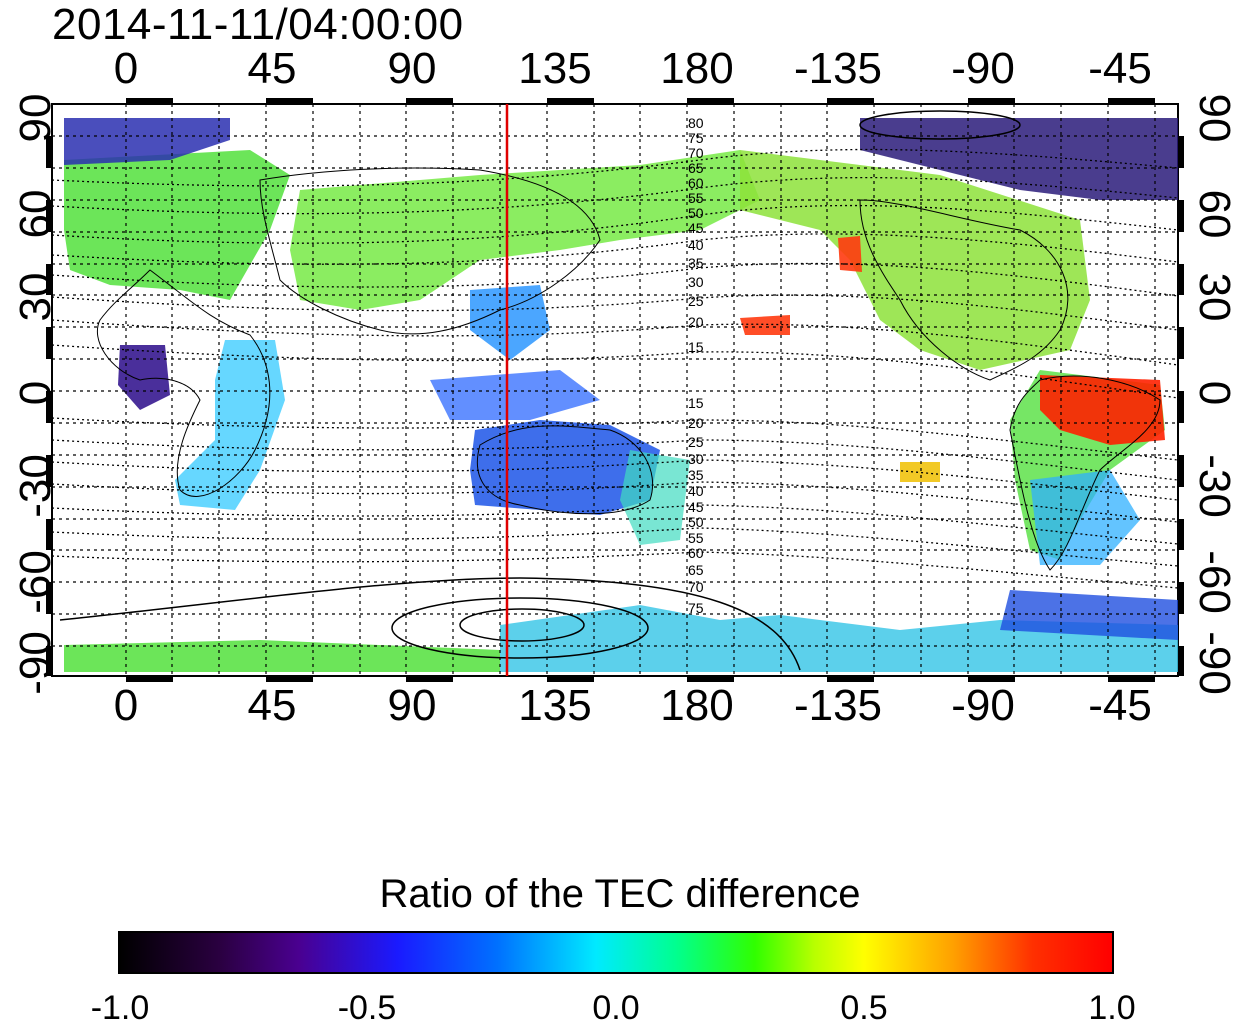 The height and width of the screenshot is (1027, 1240). I want to click on data-patch-hawaii-red, so click(765, 325).